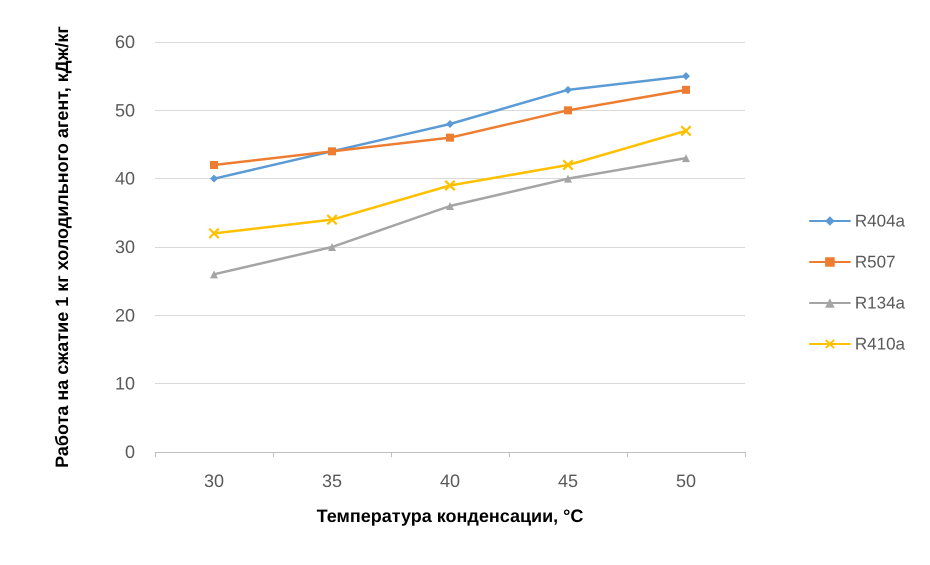 The image size is (930, 565). I want to click on y-tick-label: 50, so click(124, 110).